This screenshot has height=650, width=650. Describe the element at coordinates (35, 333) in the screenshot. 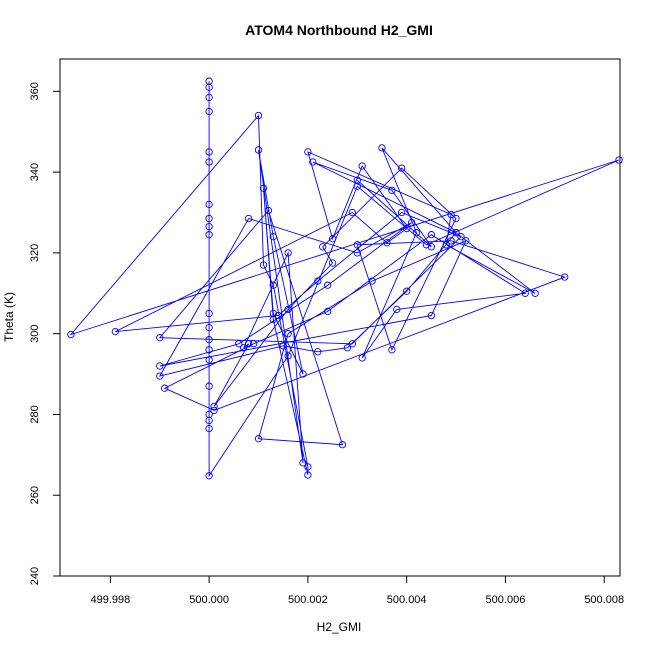

I see `y-tick-label: 300` at that location.